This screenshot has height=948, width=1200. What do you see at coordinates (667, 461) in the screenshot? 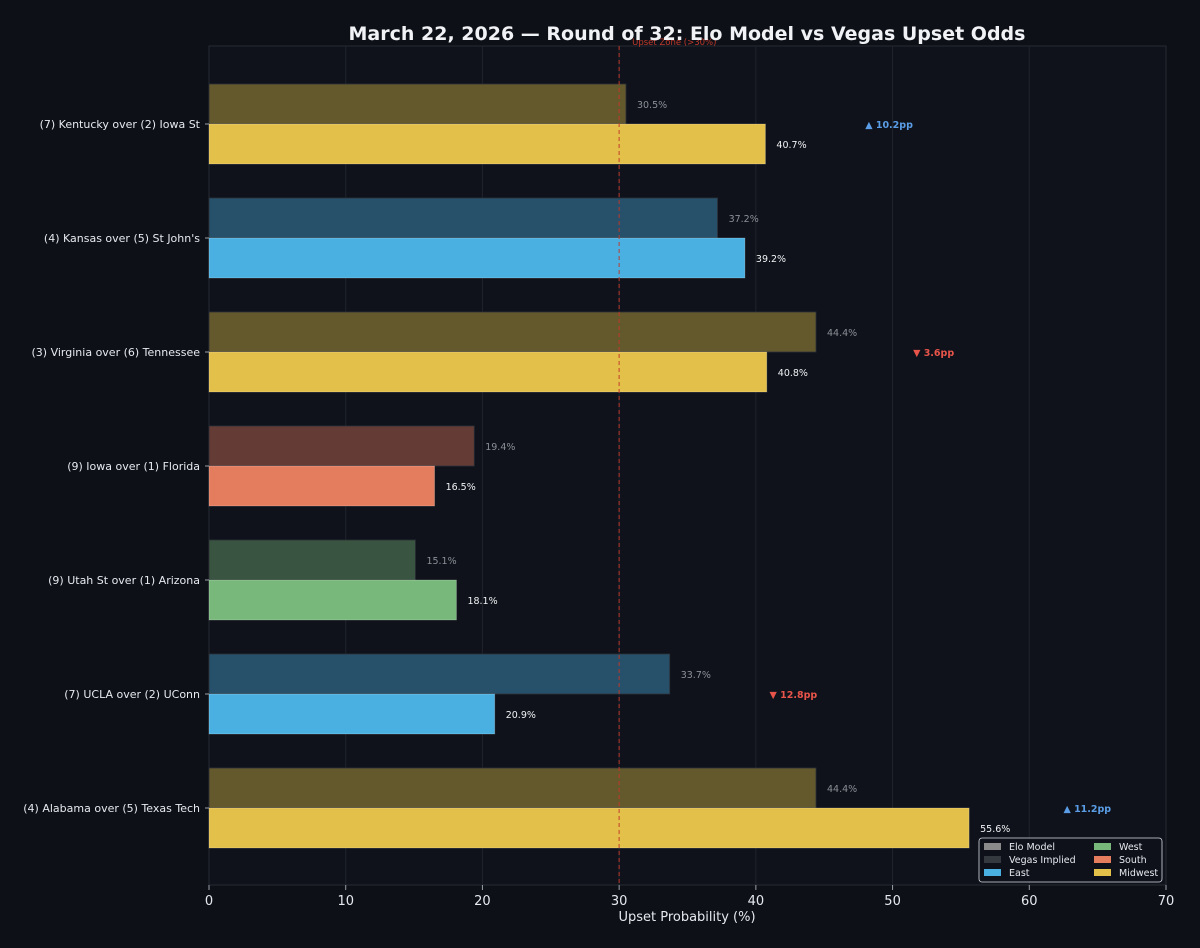
I see `upset-zone-reference: Upset Zone (>30%)` at bounding box center [667, 461].